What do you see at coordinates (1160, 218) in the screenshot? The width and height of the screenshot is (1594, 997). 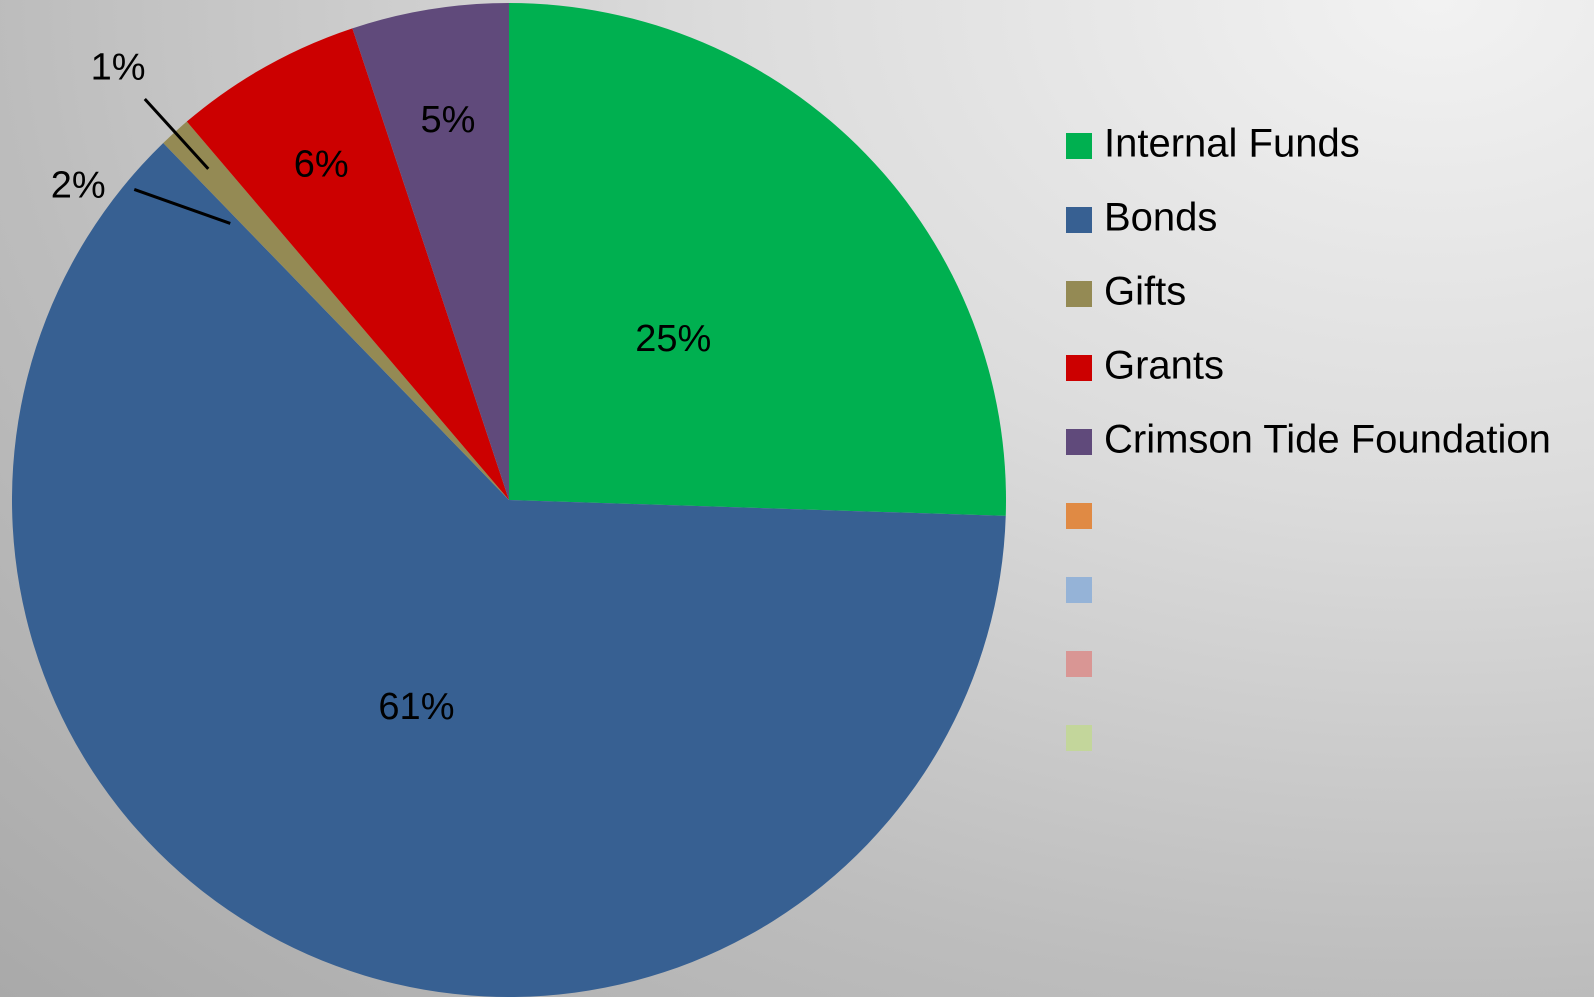 I see `legend-label-bonds: Bonds` at bounding box center [1160, 218].